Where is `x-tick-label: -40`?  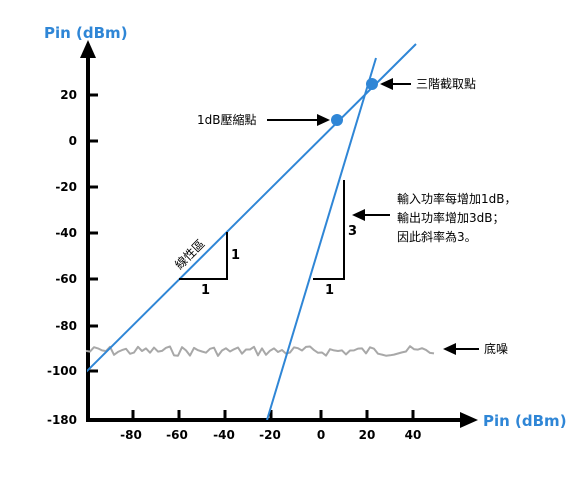
x-tick-label: -40 is located at coordinates (224, 435).